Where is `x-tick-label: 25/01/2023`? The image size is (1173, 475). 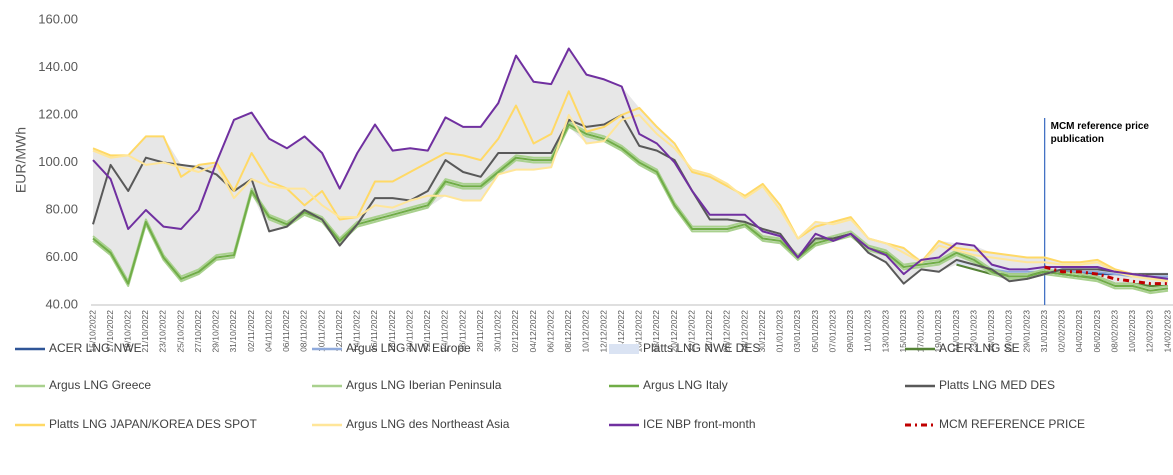 x-tick-label: 25/01/2023 is located at coordinates (991, 331).